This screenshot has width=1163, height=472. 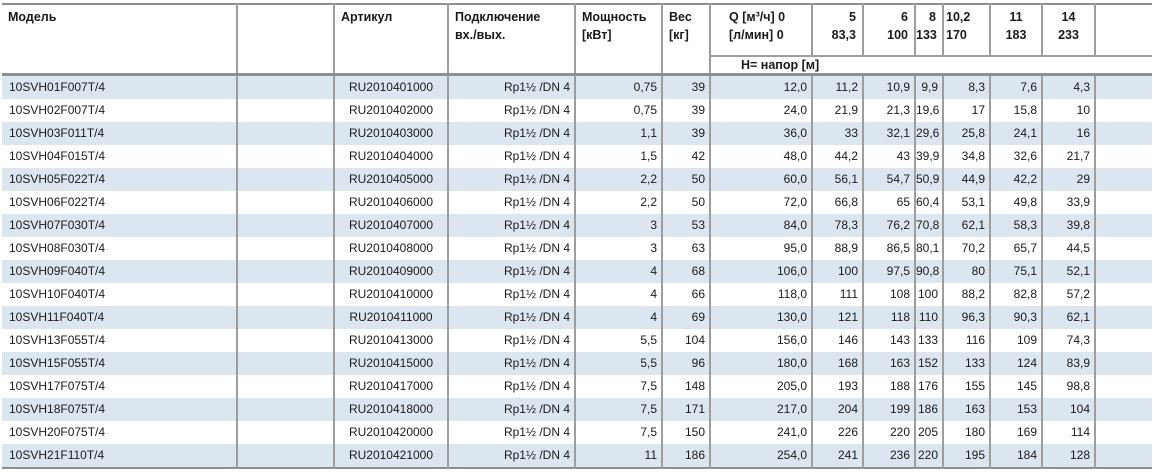 What do you see at coordinates (390, 156) in the screenshot?
I see `article-cell: RU2010404000` at bounding box center [390, 156].